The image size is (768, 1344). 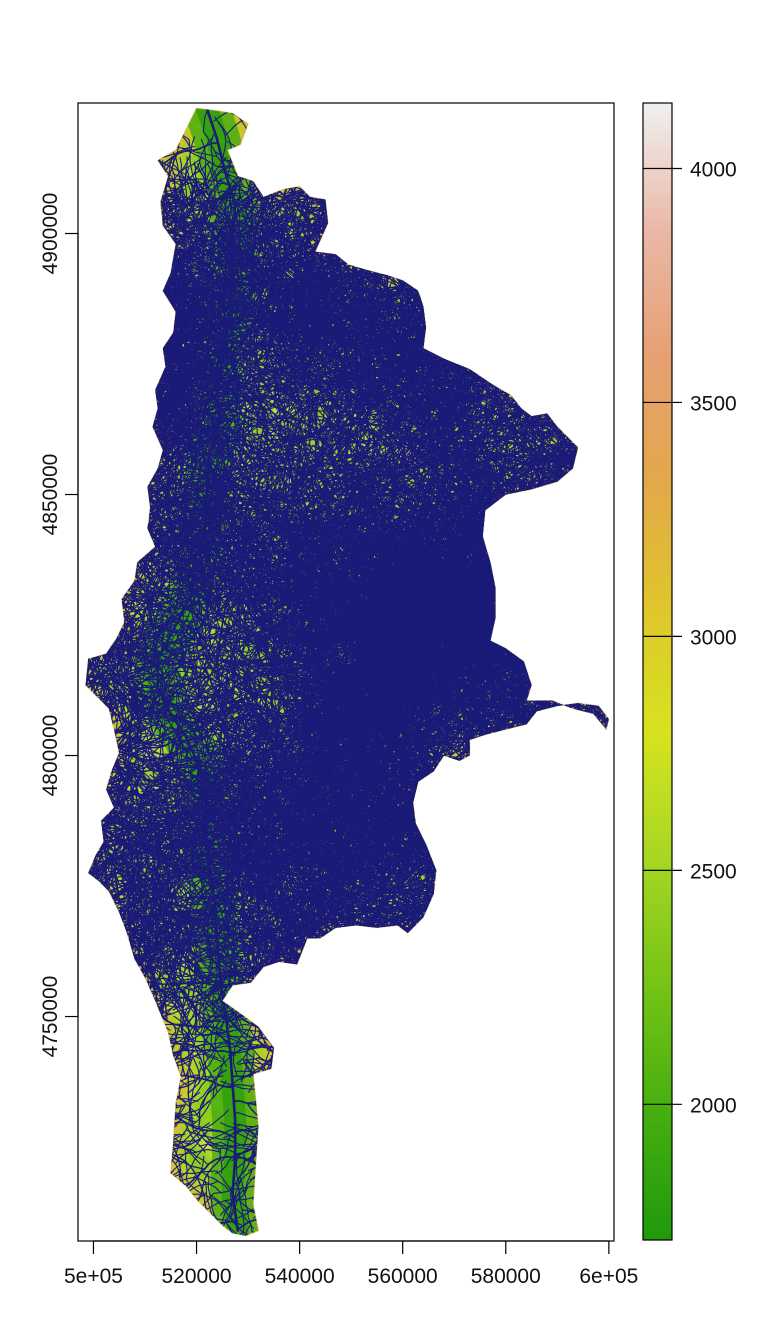 What do you see at coordinates (19, 402) in the screenshot?
I see `river-segment-1928` at bounding box center [19, 402].